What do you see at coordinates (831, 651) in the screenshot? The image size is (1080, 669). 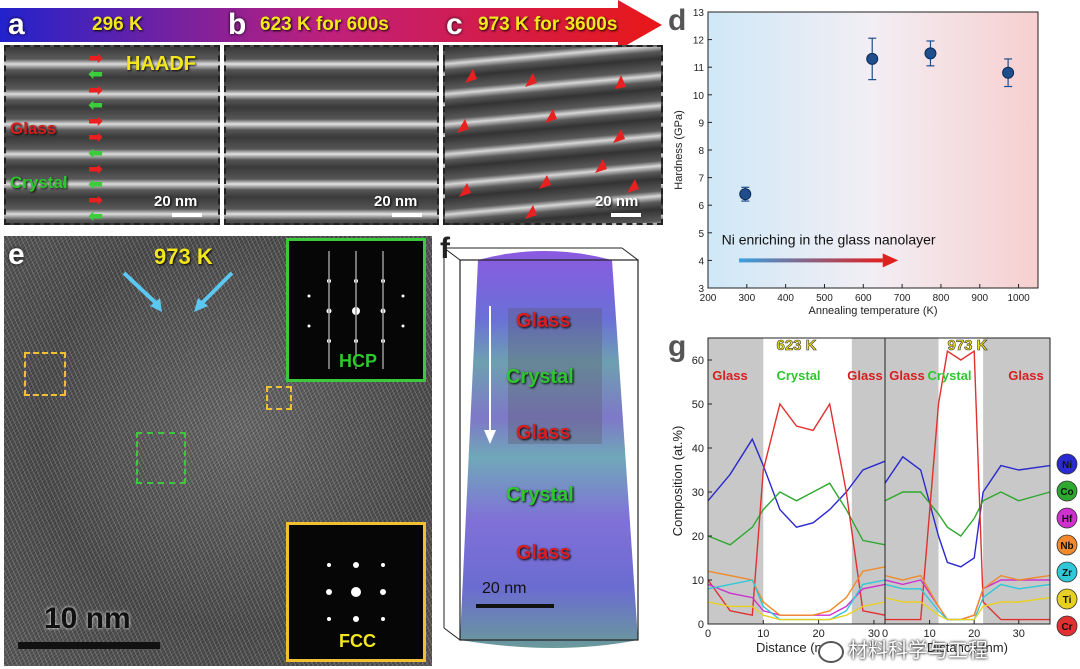 I see `wechat-icon` at bounding box center [831, 651].